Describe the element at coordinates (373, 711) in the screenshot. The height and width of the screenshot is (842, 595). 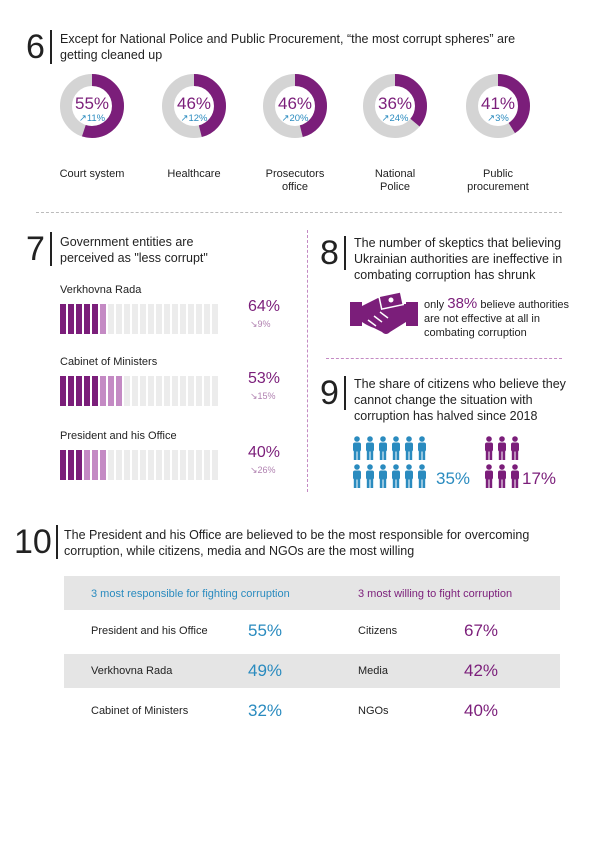
I see `row-right-label: NGOs` at that location.